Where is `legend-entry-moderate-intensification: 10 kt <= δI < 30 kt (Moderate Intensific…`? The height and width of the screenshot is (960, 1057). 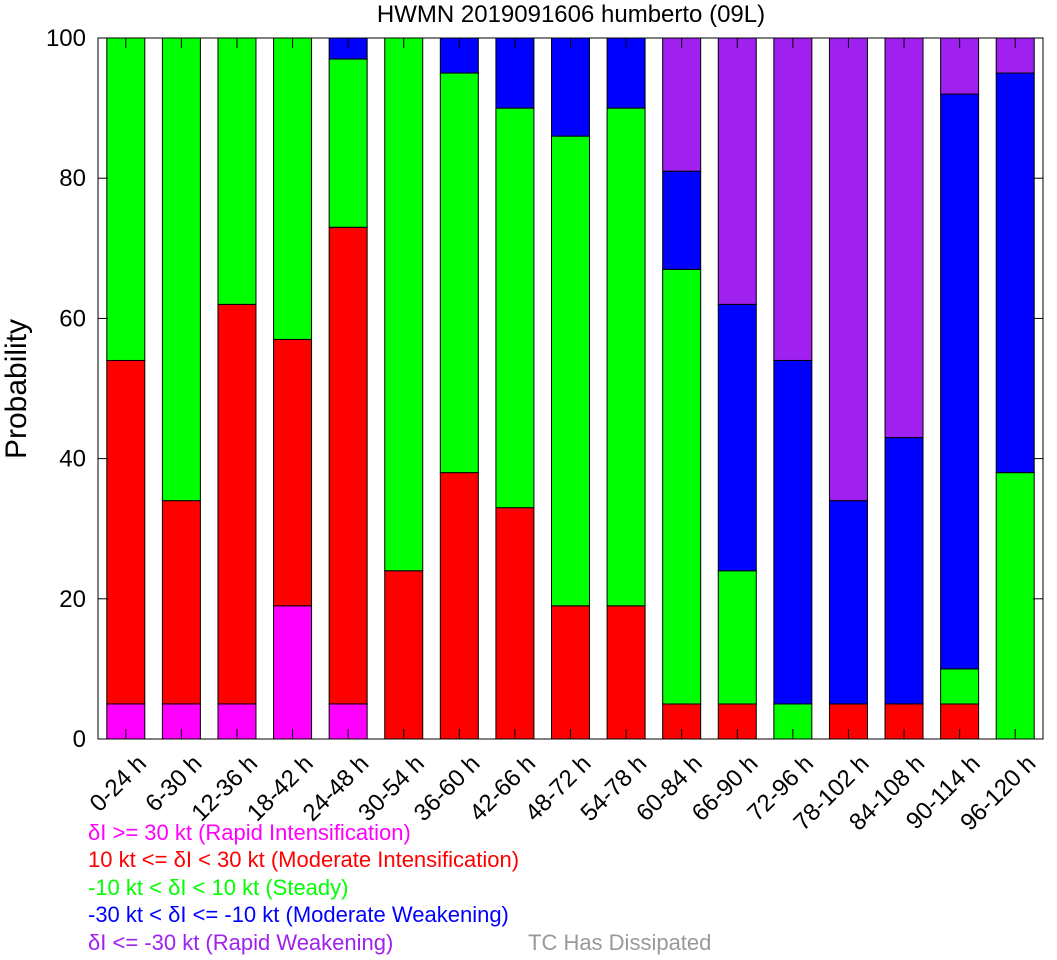 legend-entry-moderate-intensification: 10 kt <= δI < 30 kt (Moderate Intensific… is located at coordinates (304, 859).